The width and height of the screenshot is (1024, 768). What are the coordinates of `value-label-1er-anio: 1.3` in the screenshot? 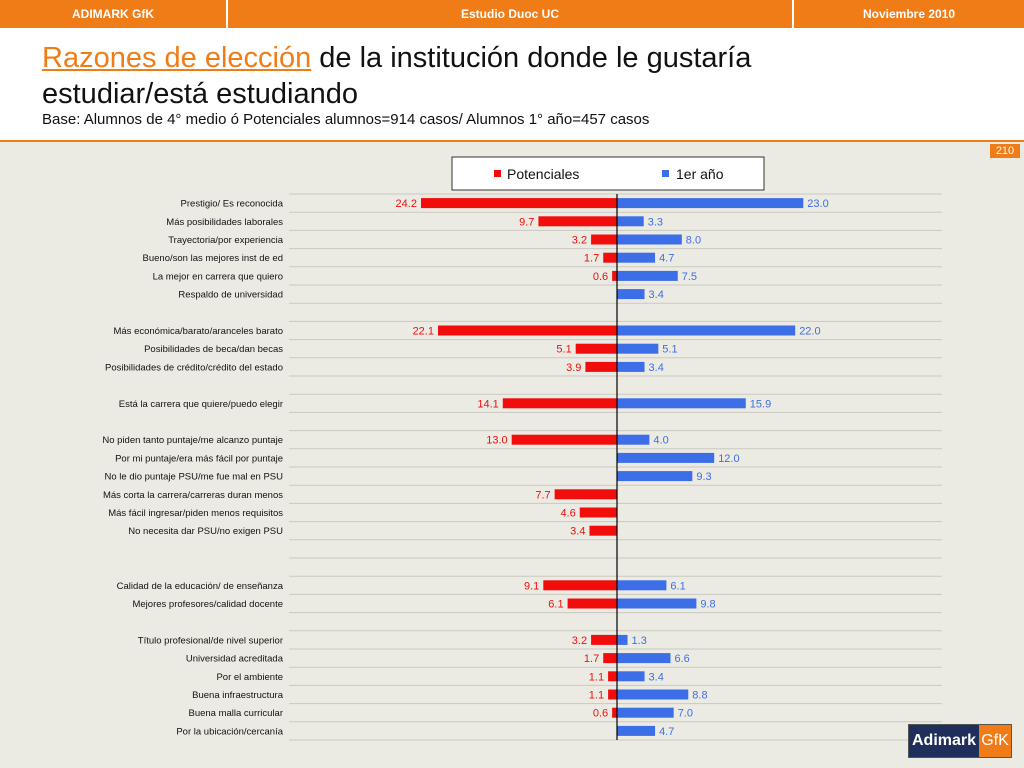 It's located at (639, 641).